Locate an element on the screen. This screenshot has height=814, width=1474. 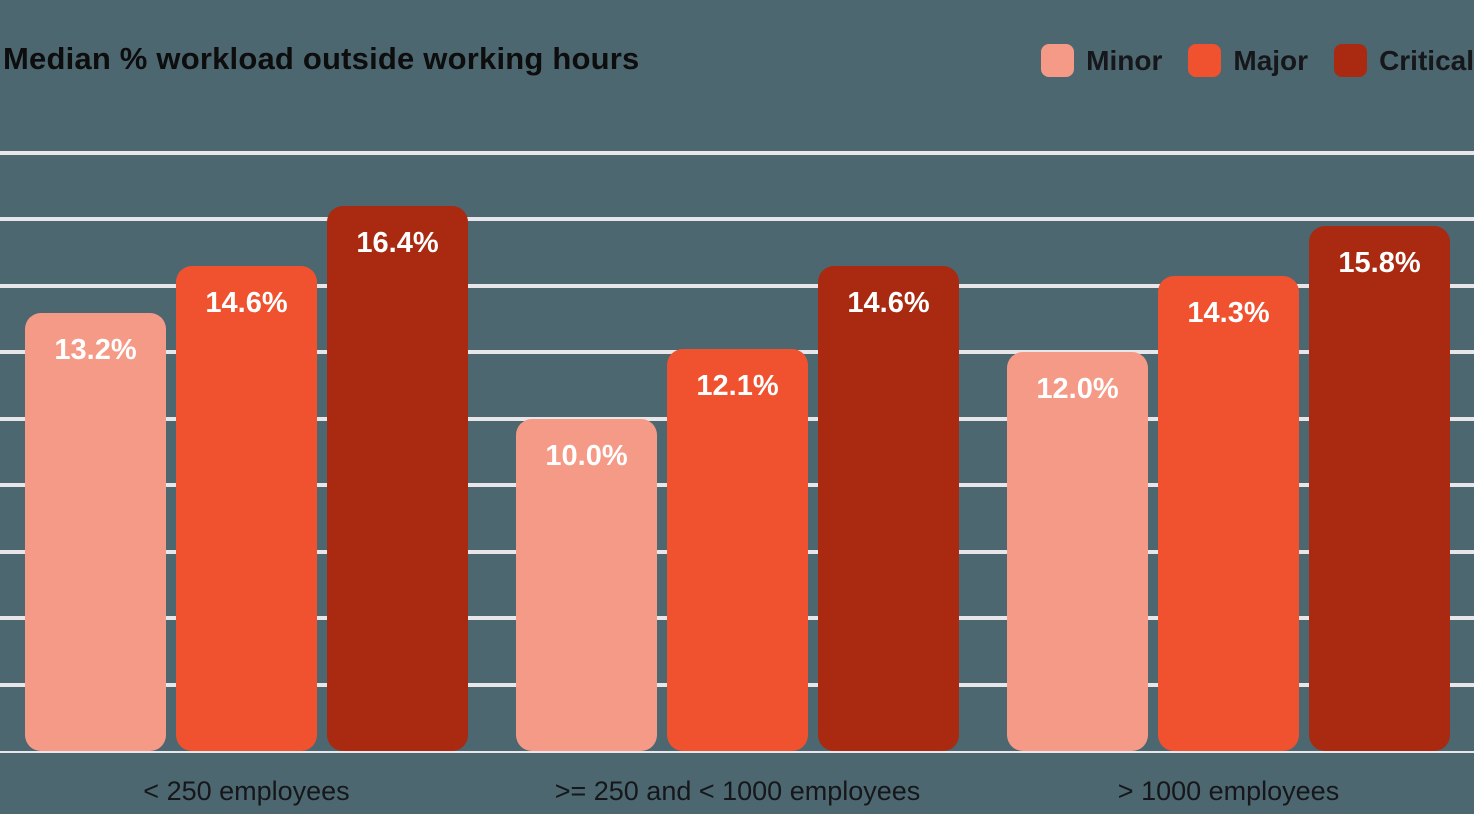
legend-swatch-major-icon is located at coordinates (1205, 60).